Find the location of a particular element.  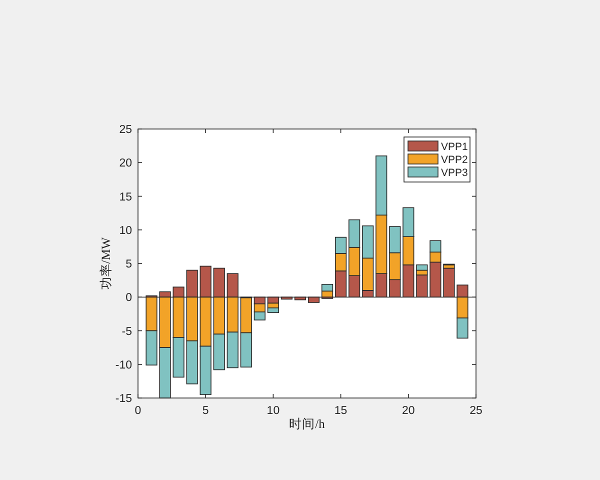

y-tick-label: 10 is located at coordinates (125, 230).